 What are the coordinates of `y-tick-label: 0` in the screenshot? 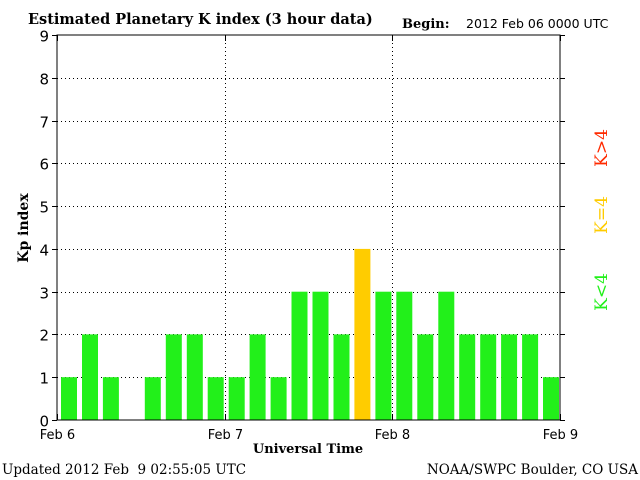 It's located at (44, 422).